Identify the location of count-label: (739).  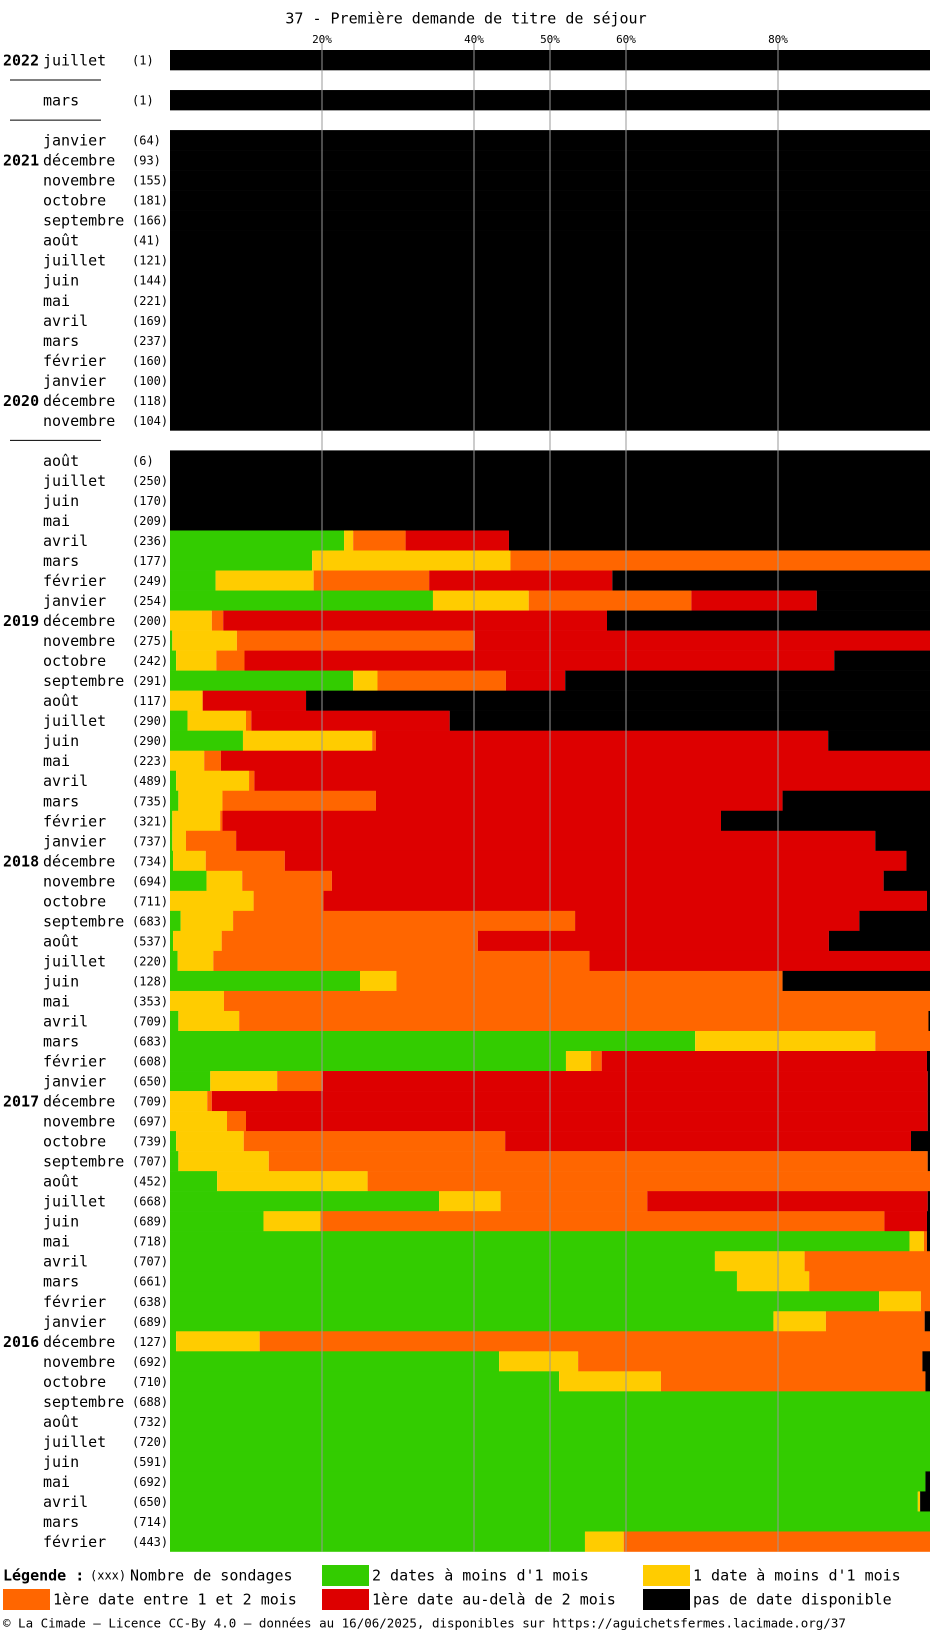
(150, 1142).